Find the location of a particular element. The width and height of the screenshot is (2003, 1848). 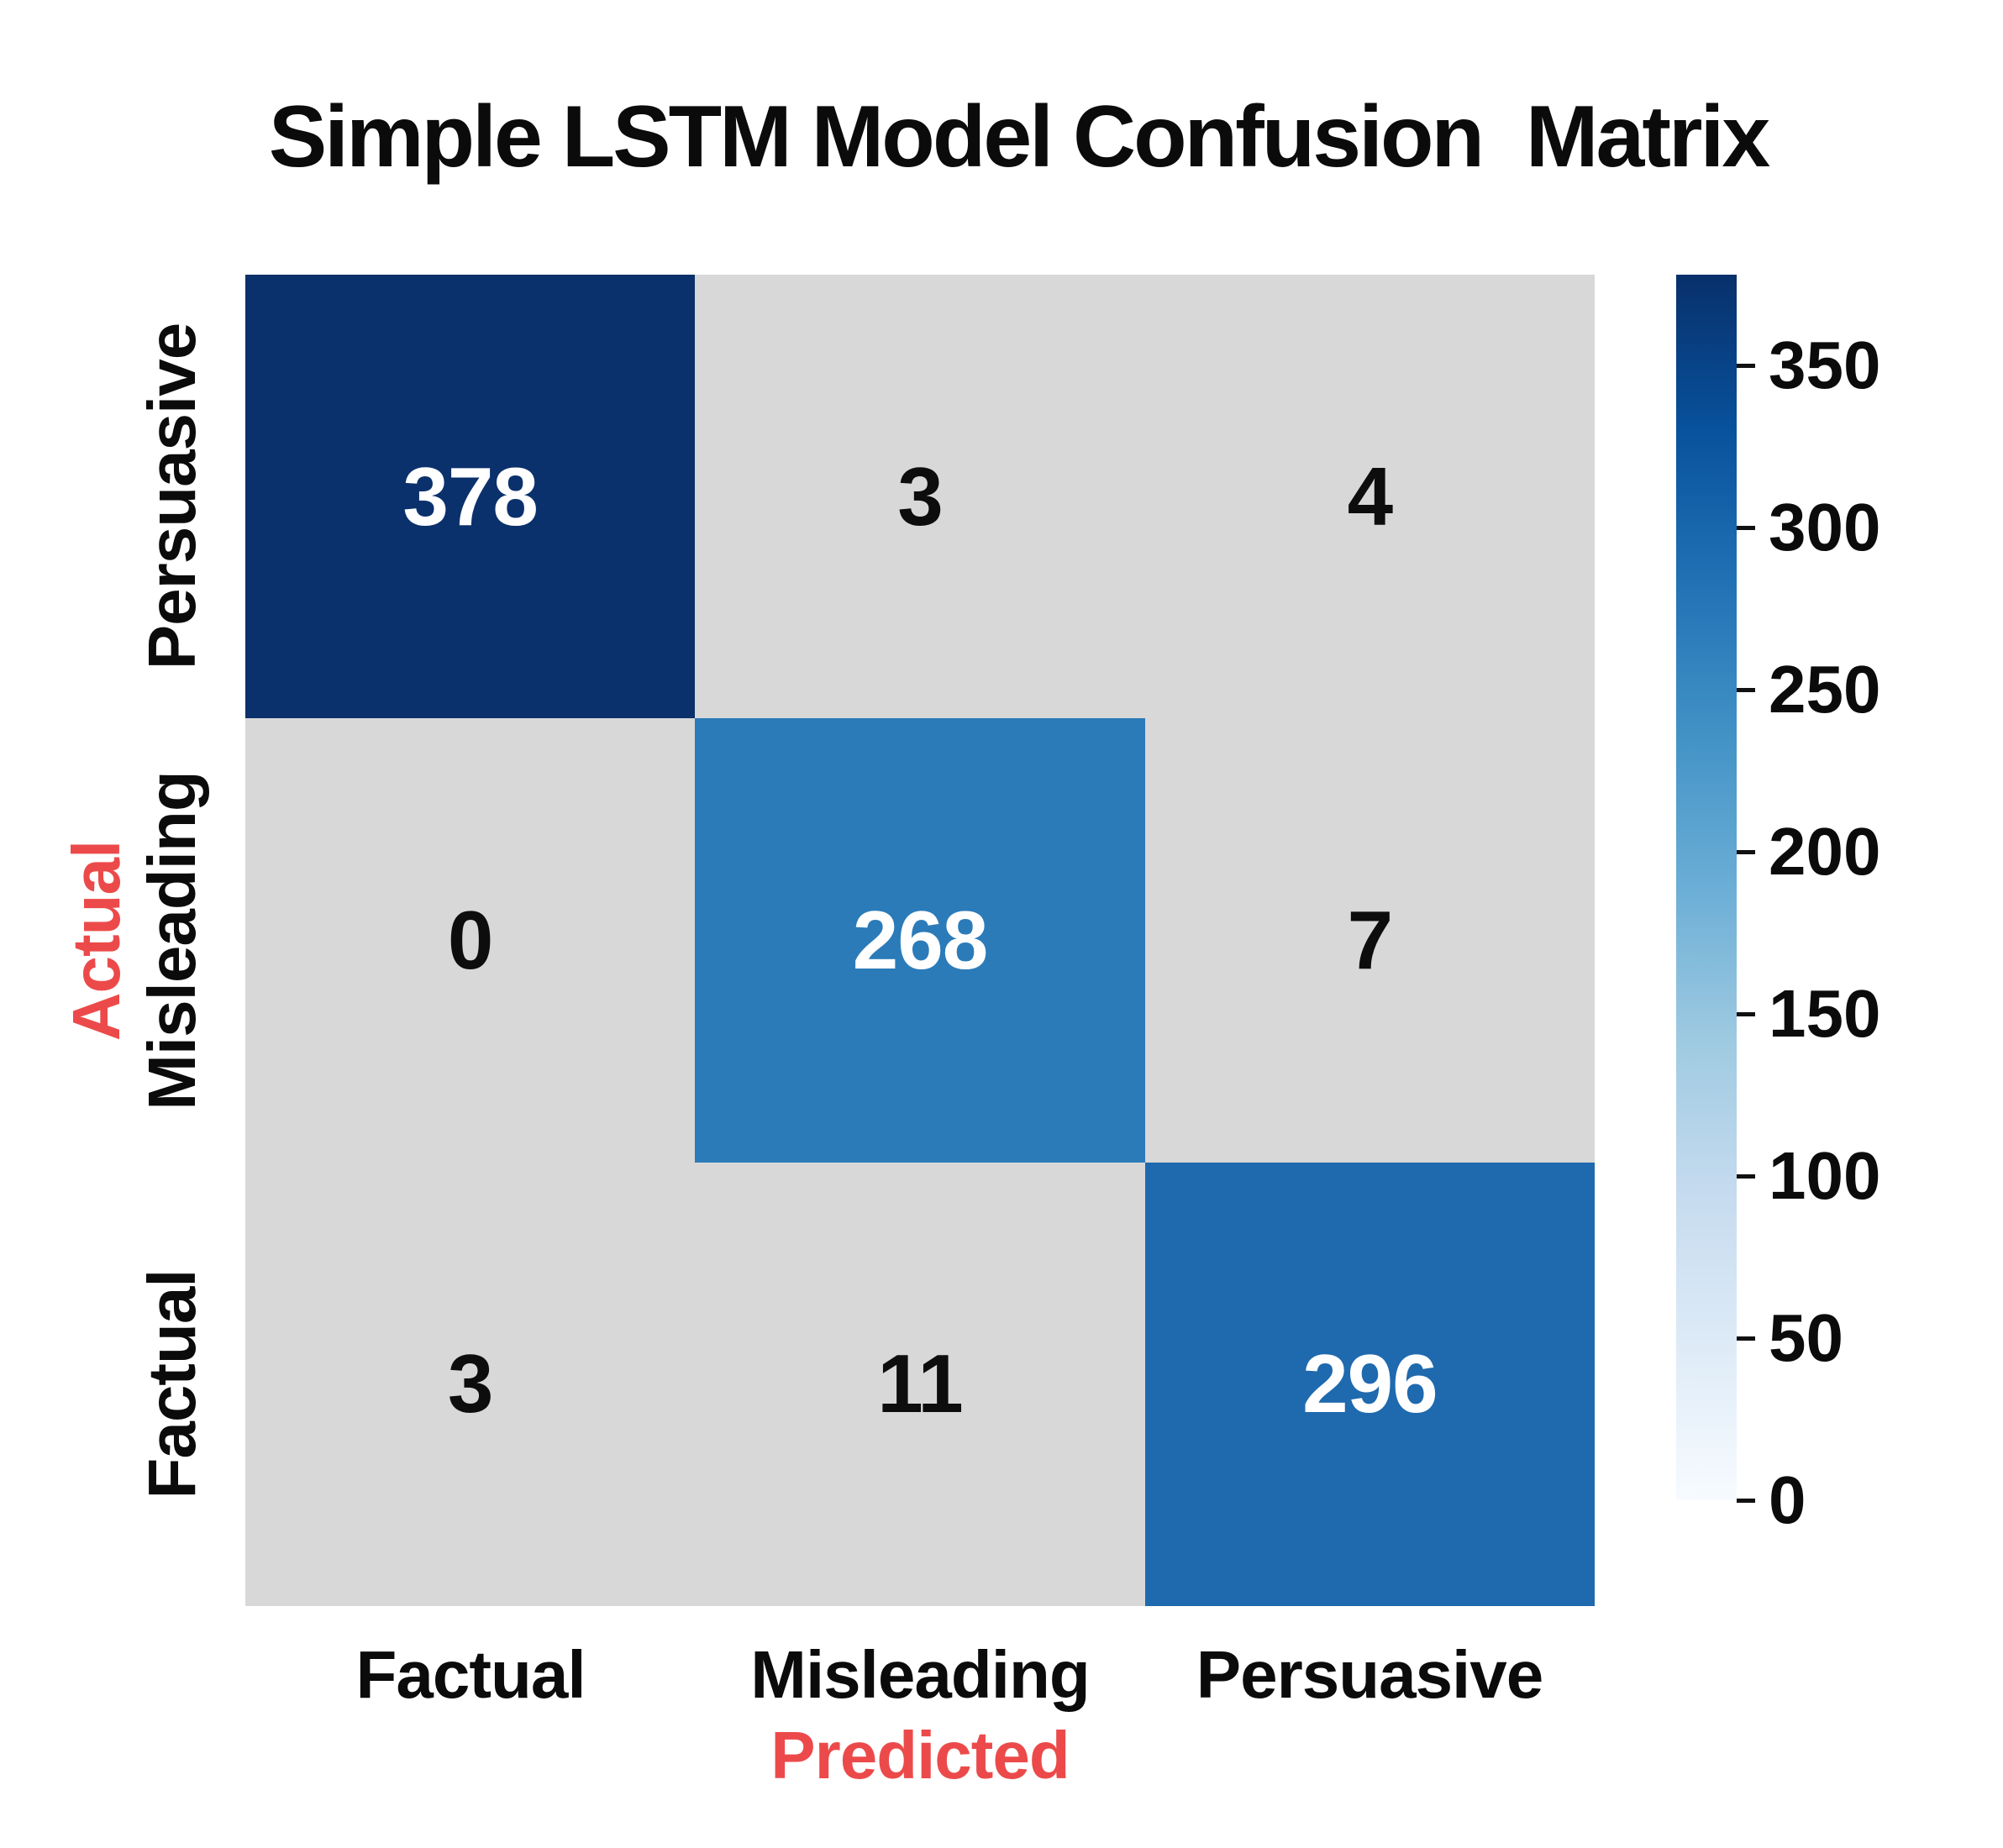

y-axis-title: Actual is located at coordinates (96, 941).